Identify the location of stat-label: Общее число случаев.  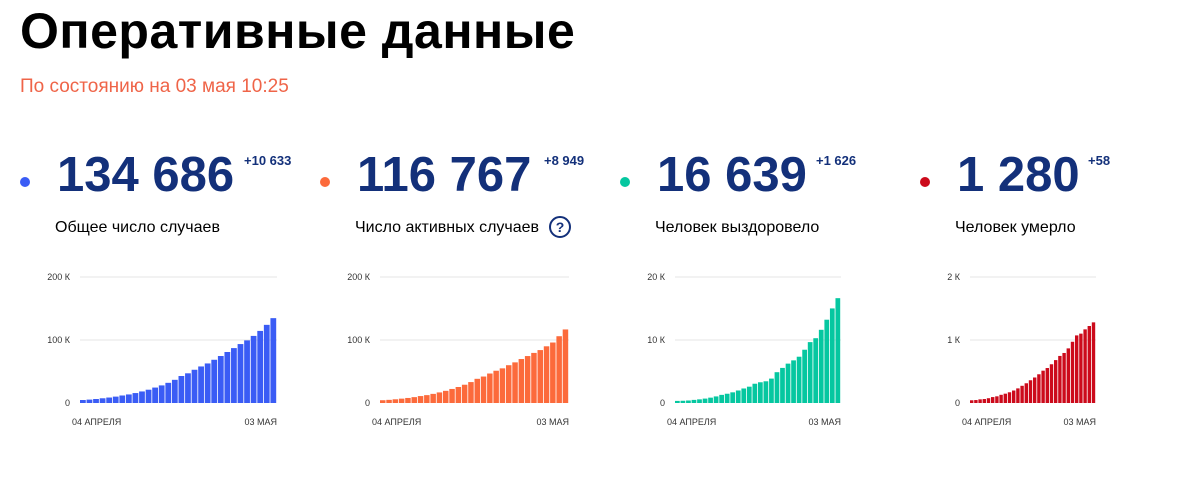
(137, 227).